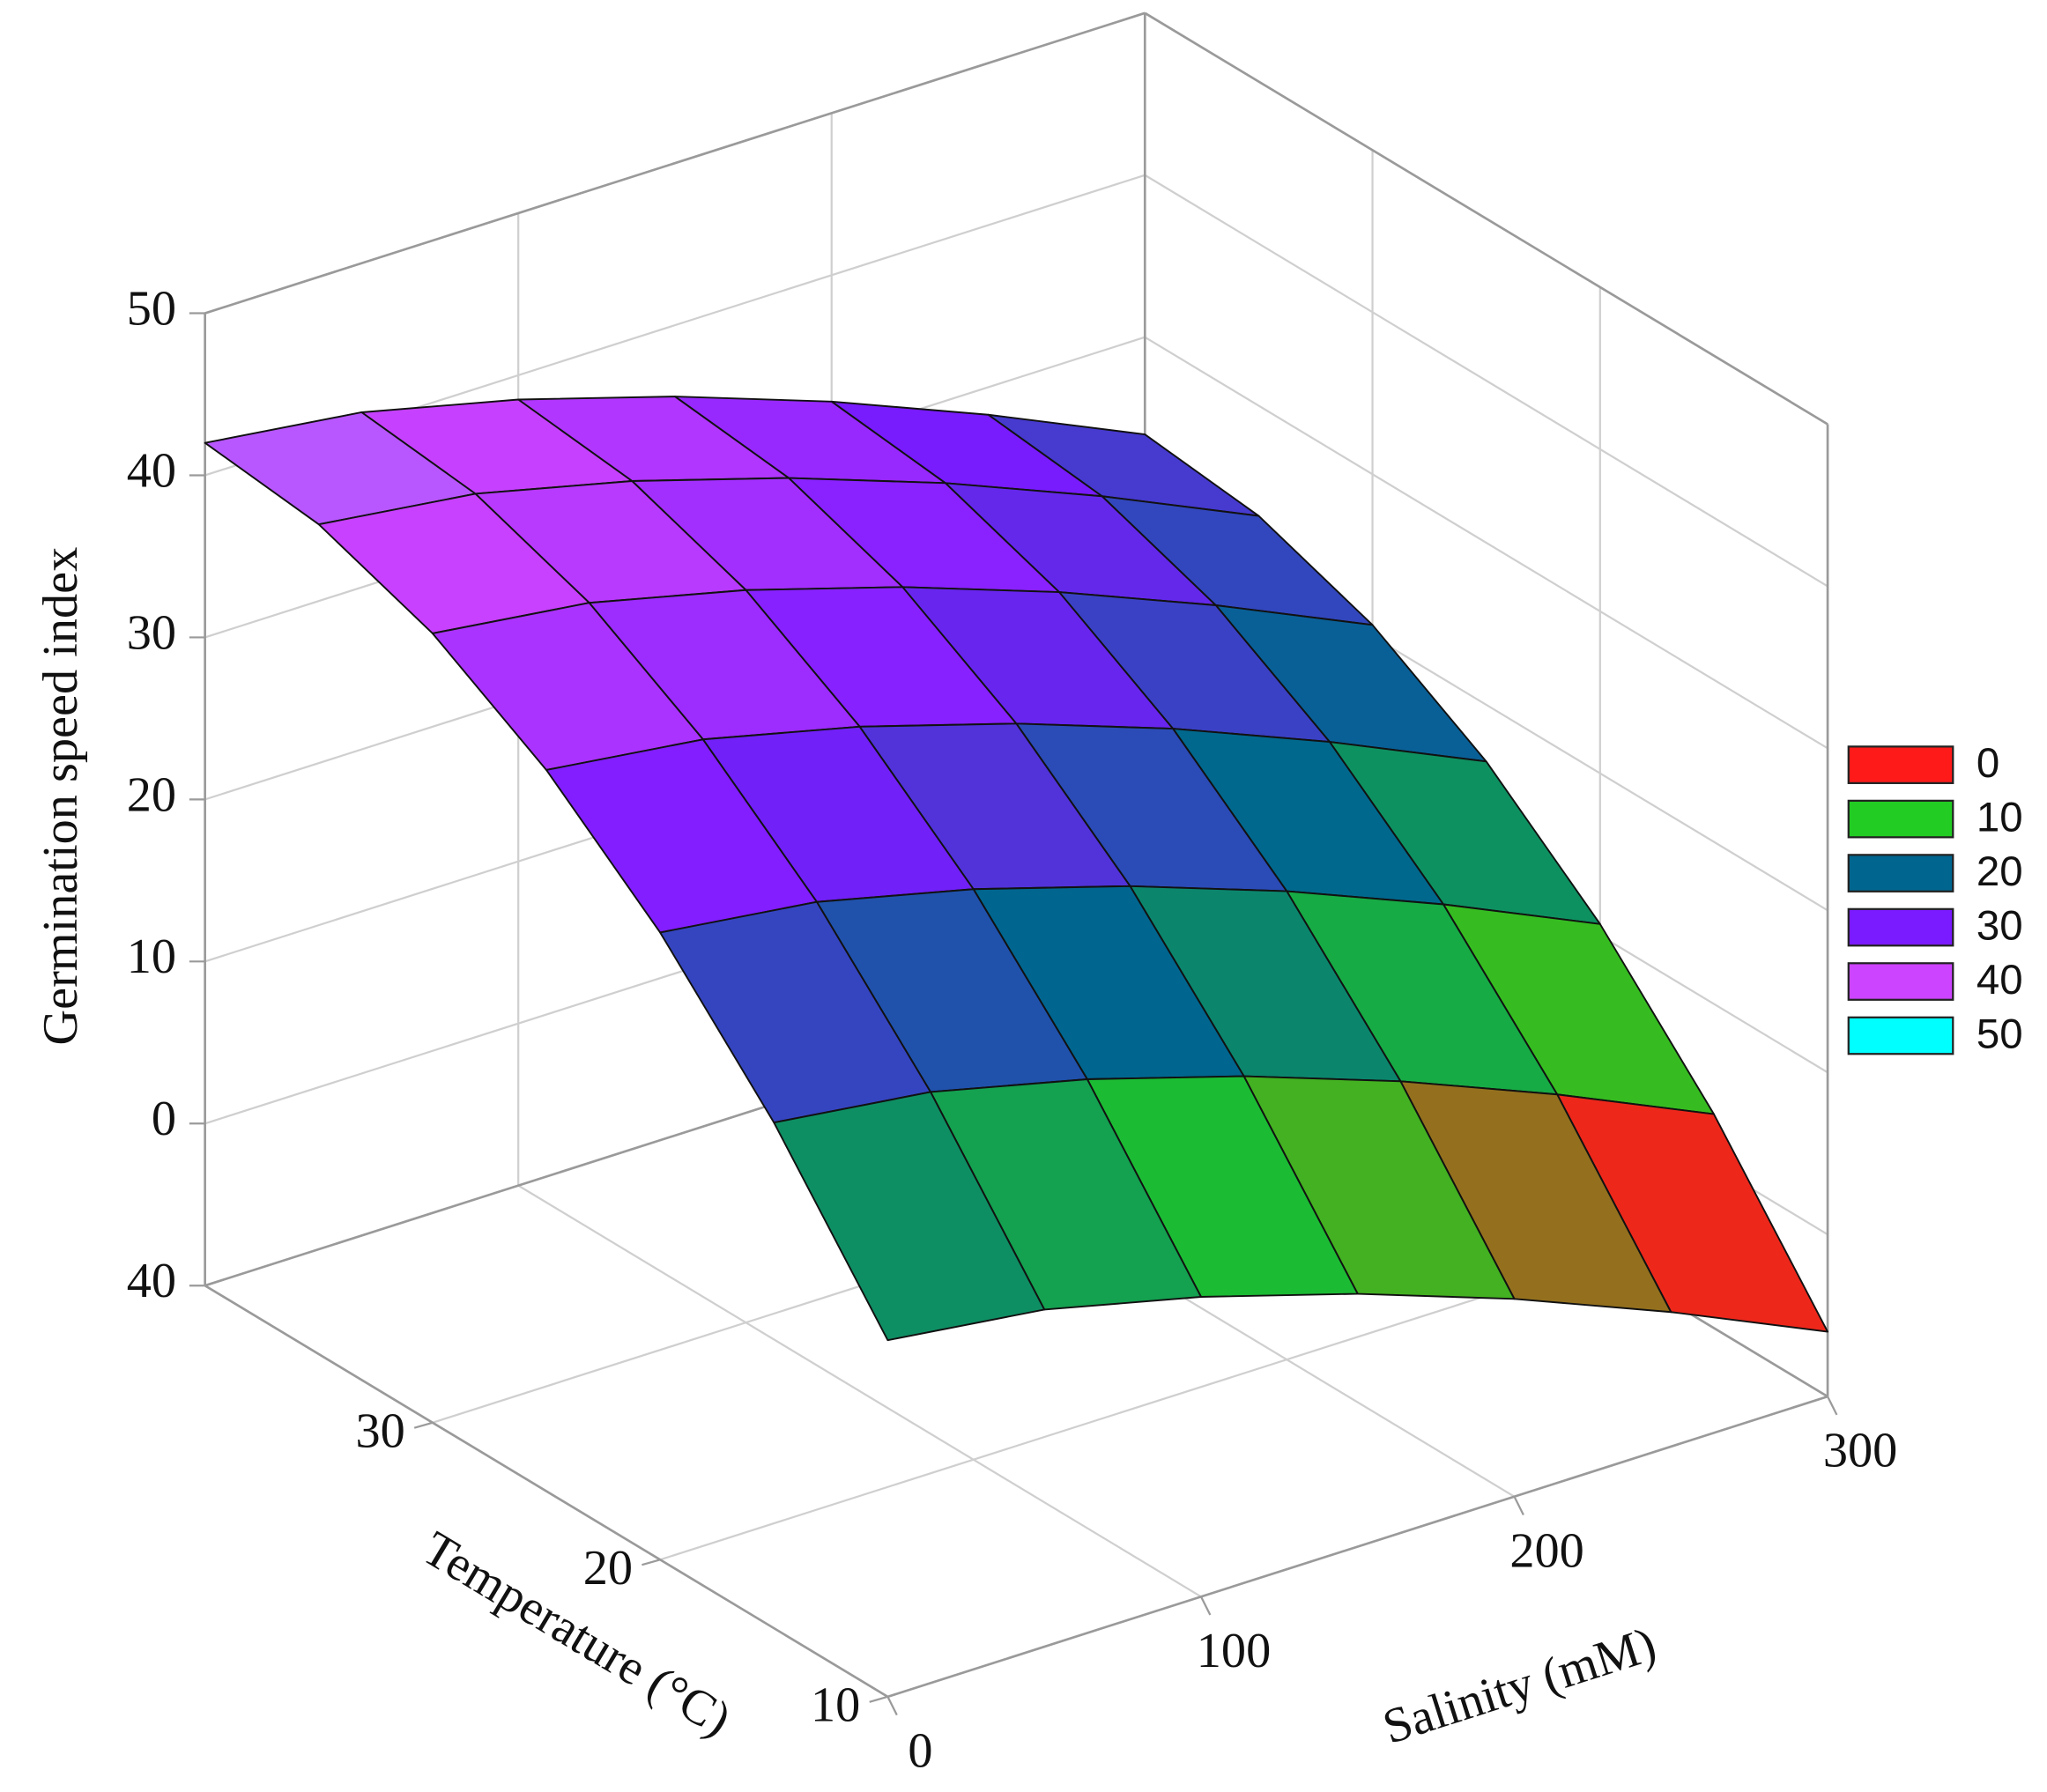 The height and width of the screenshot is (1792, 2047). Describe the element at coordinates (1860, 1451) in the screenshot. I see `x-tick-label: 300` at that location.